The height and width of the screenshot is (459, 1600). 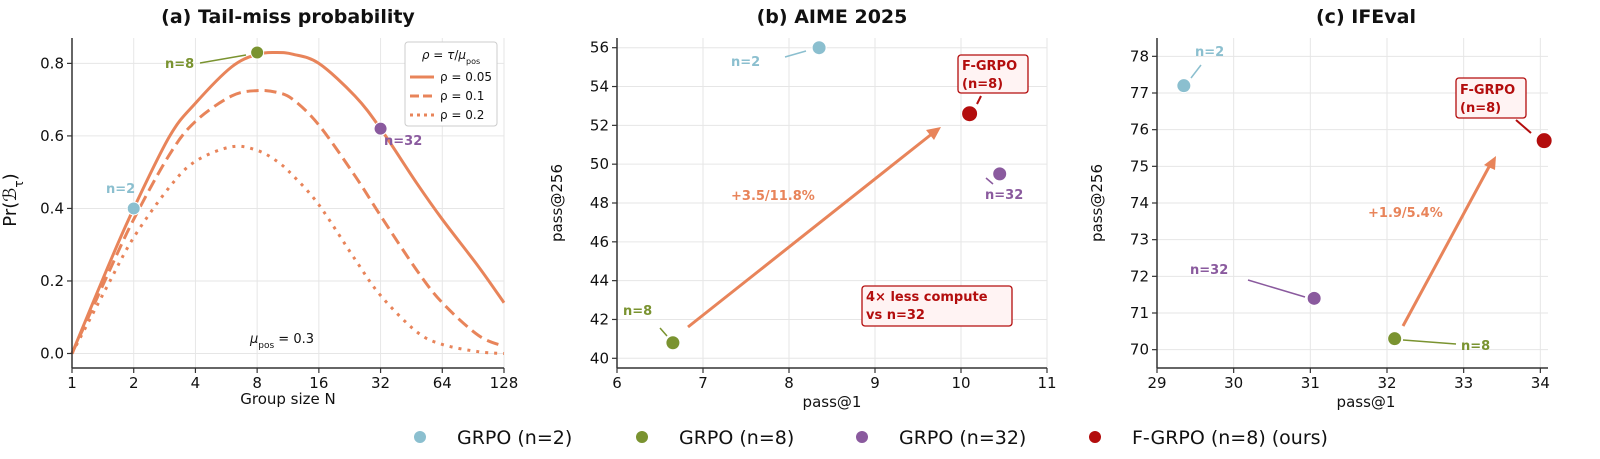 I want to click on panel-c-ylabel: pass@256, so click(x=1097, y=203).